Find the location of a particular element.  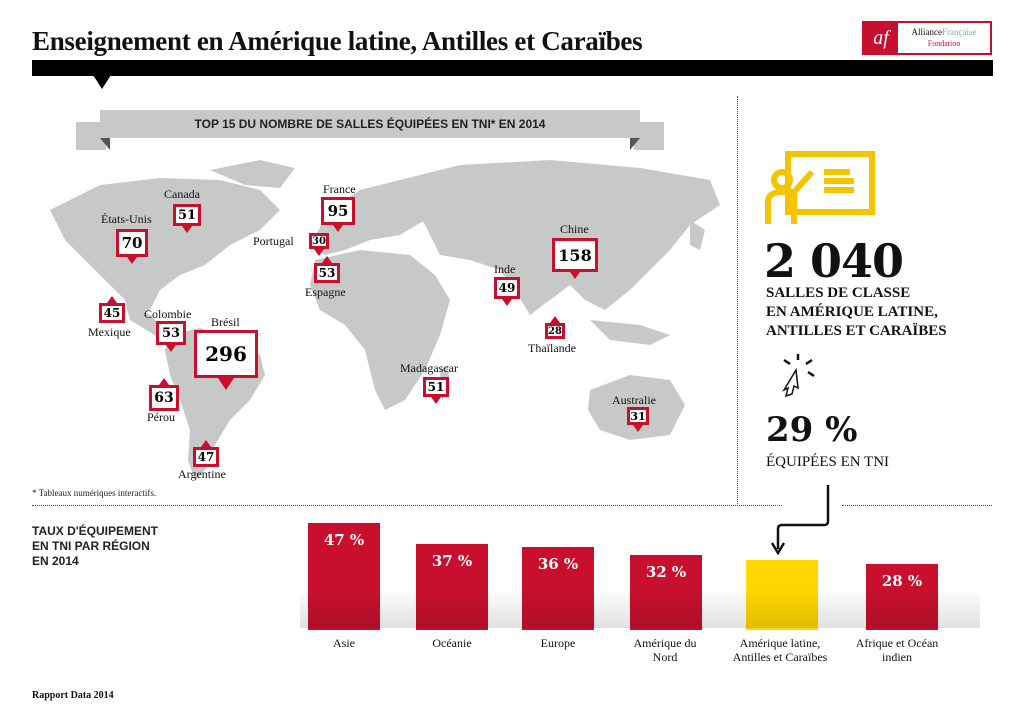

equipped-caption: ÉQUIPÉES EN TNI is located at coordinates (828, 462).